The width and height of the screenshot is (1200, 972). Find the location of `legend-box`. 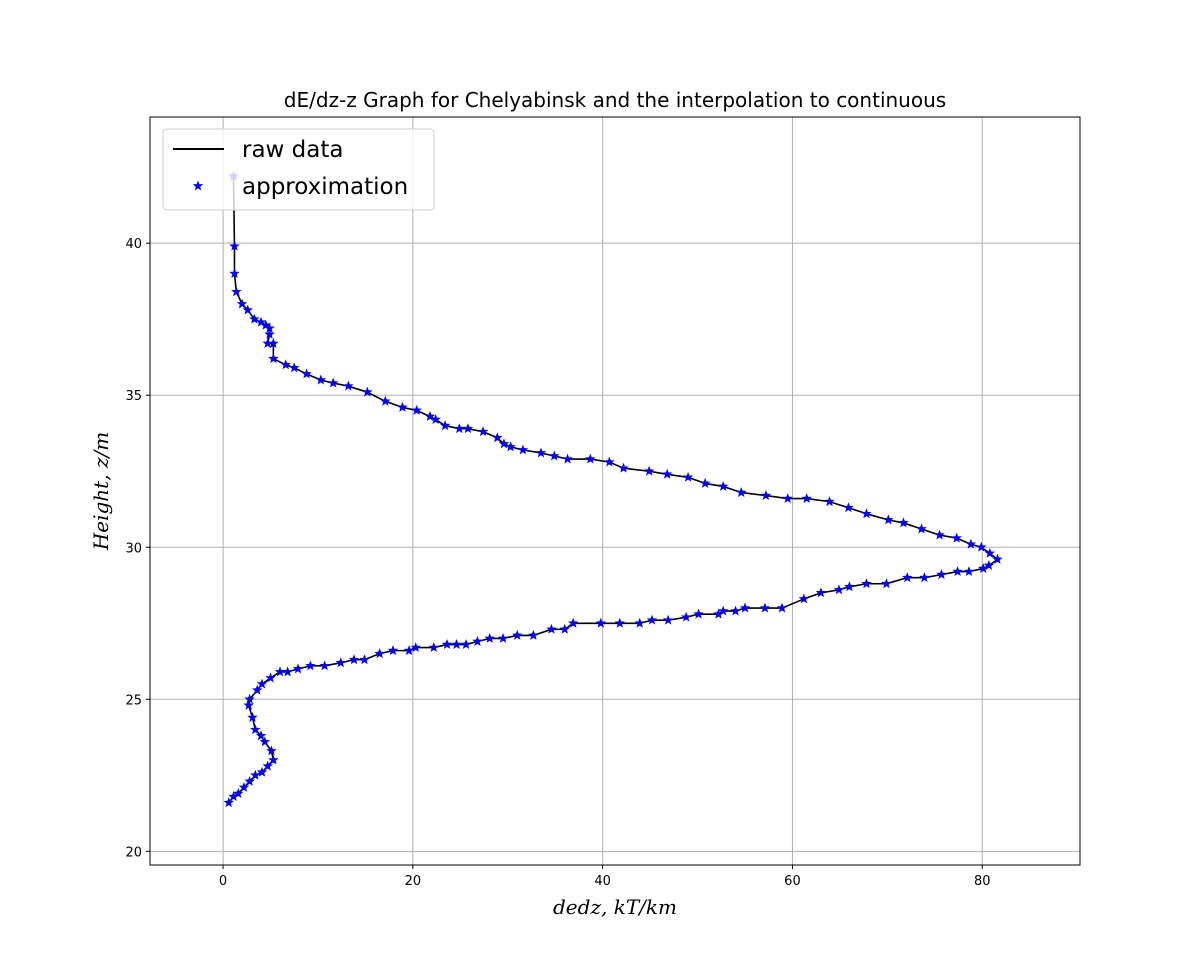

legend-box is located at coordinates (298, 169).